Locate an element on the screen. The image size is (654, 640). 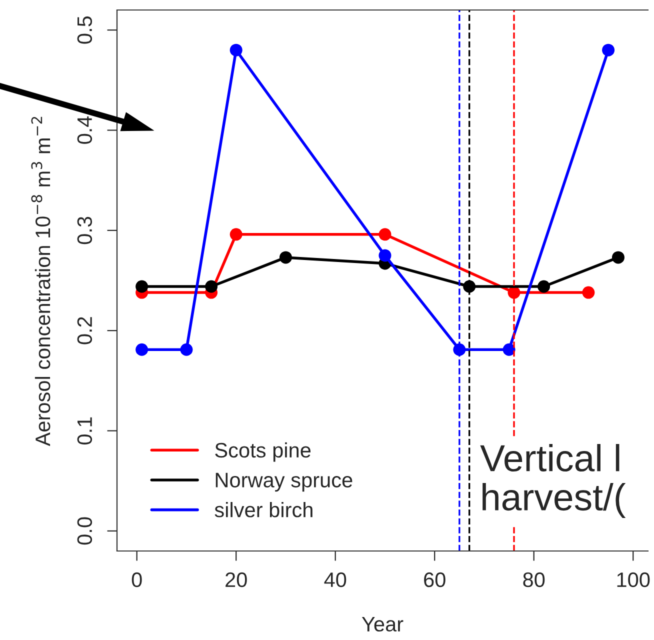
legend-label: silver birch is located at coordinates (263, 510).